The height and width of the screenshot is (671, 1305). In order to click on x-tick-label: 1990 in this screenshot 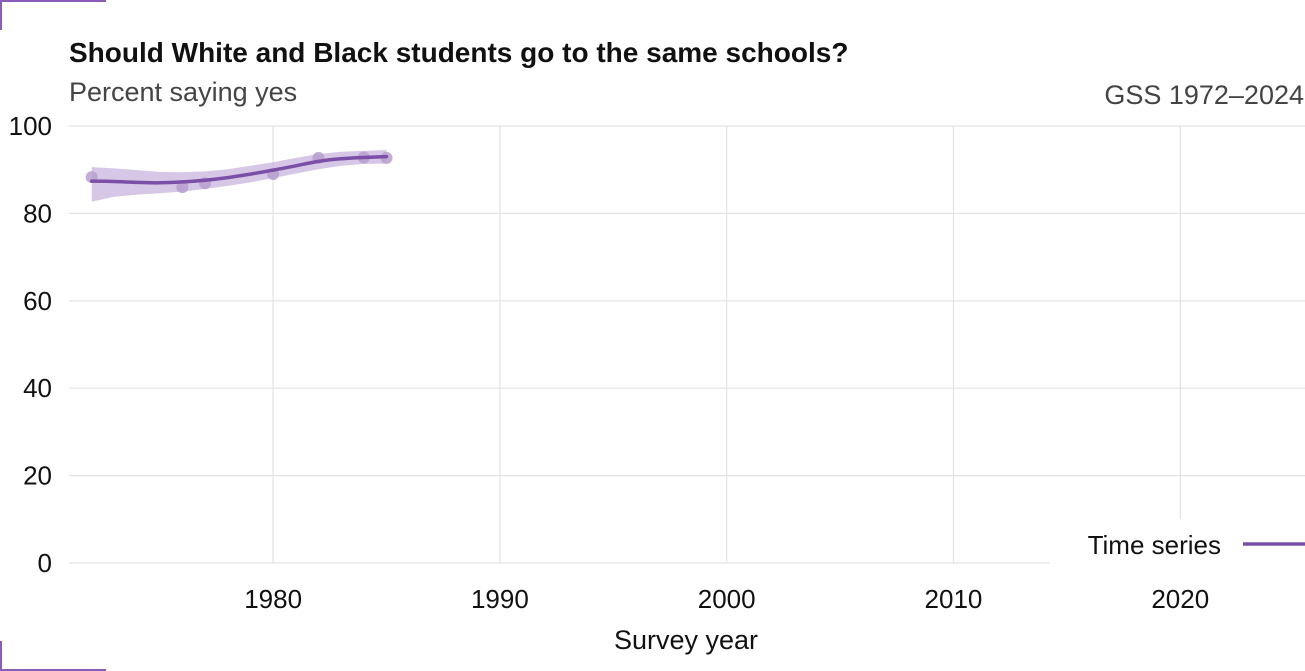, I will do `click(500, 599)`.